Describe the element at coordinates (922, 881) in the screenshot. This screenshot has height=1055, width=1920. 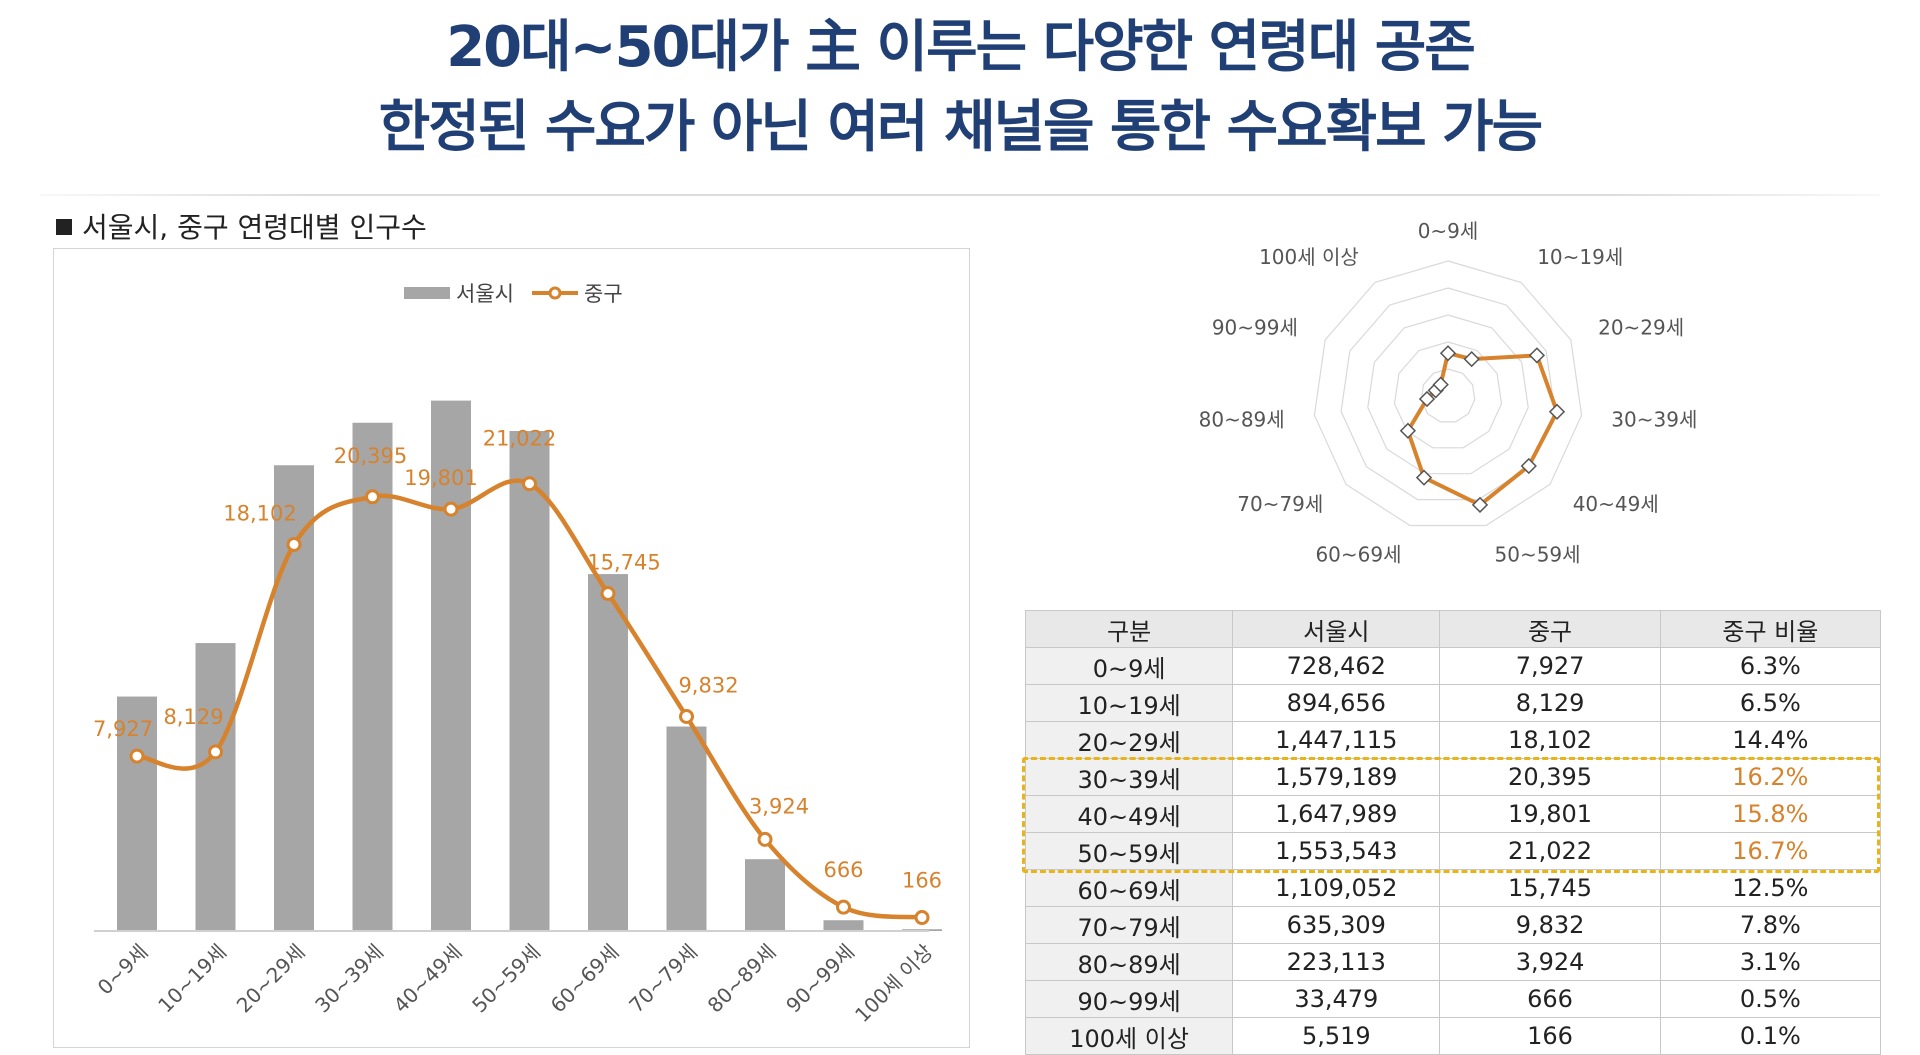
I see `data-label: 166` at that location.